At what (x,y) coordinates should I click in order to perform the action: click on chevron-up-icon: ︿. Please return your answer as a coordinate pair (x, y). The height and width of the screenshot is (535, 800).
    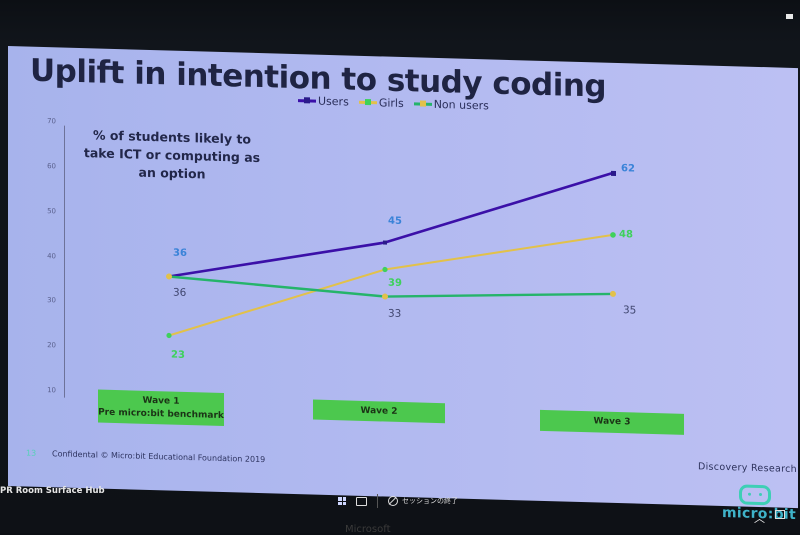
    Looking at the image, I should click on (759, 518).